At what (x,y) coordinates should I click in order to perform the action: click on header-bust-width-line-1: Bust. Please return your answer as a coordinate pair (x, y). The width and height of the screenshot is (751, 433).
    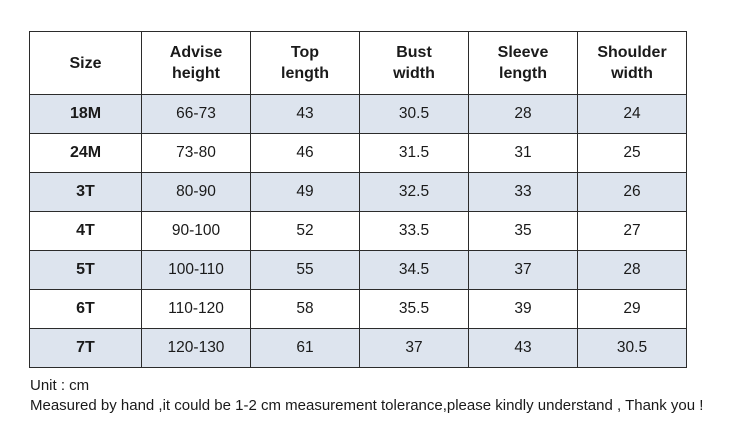
    Looking at the image, I should click on (414, 52).